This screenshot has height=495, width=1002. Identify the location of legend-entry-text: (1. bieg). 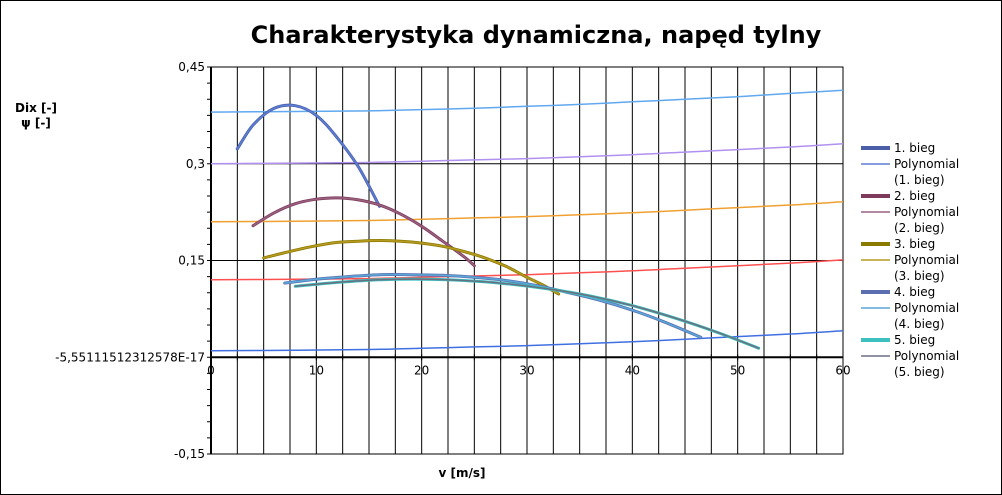
(919, 180).